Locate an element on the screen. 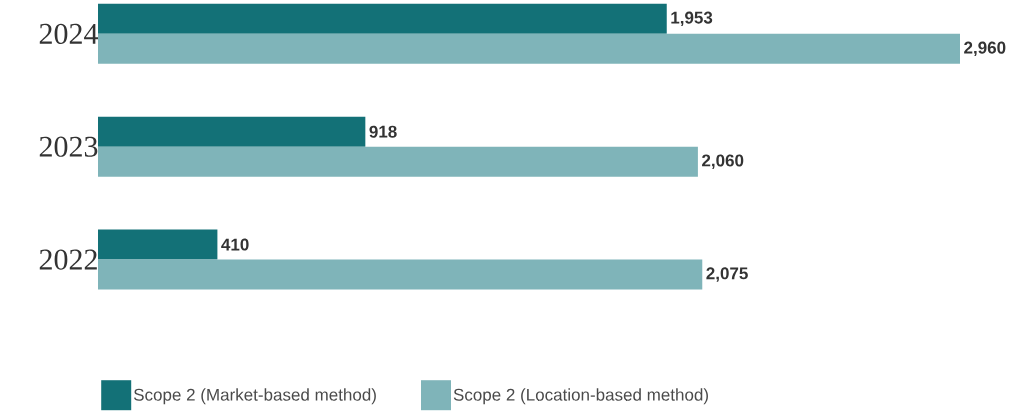  y-tick-label: 2024 is located at coordinates (69, 33).